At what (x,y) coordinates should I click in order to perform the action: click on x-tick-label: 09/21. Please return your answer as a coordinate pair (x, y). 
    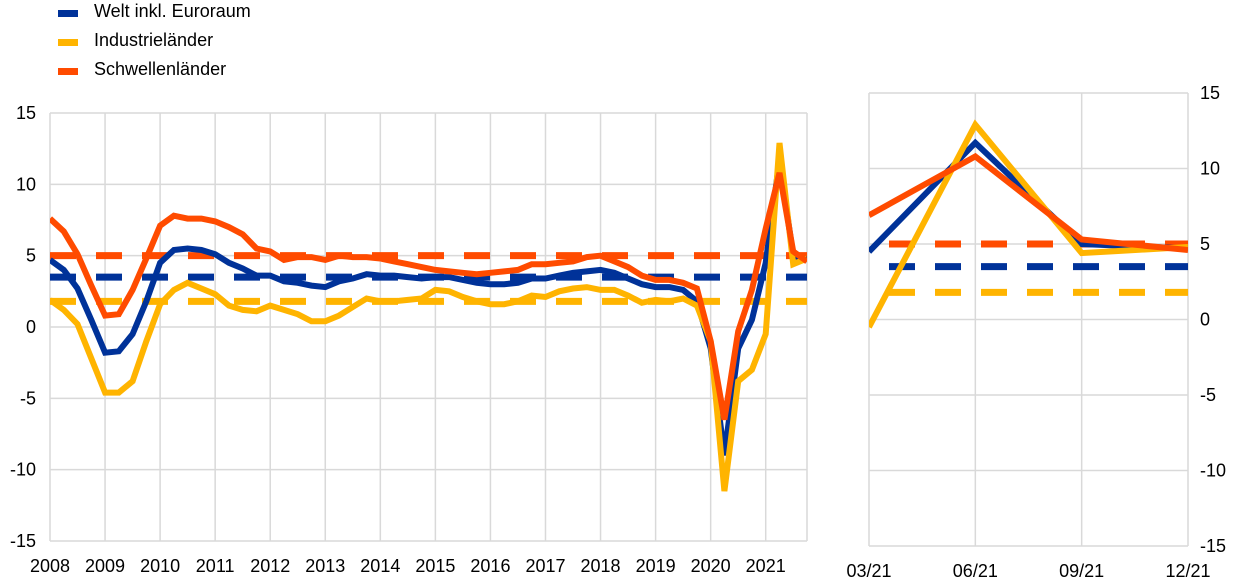
    Looking at the image, I should click on (1081, 571).